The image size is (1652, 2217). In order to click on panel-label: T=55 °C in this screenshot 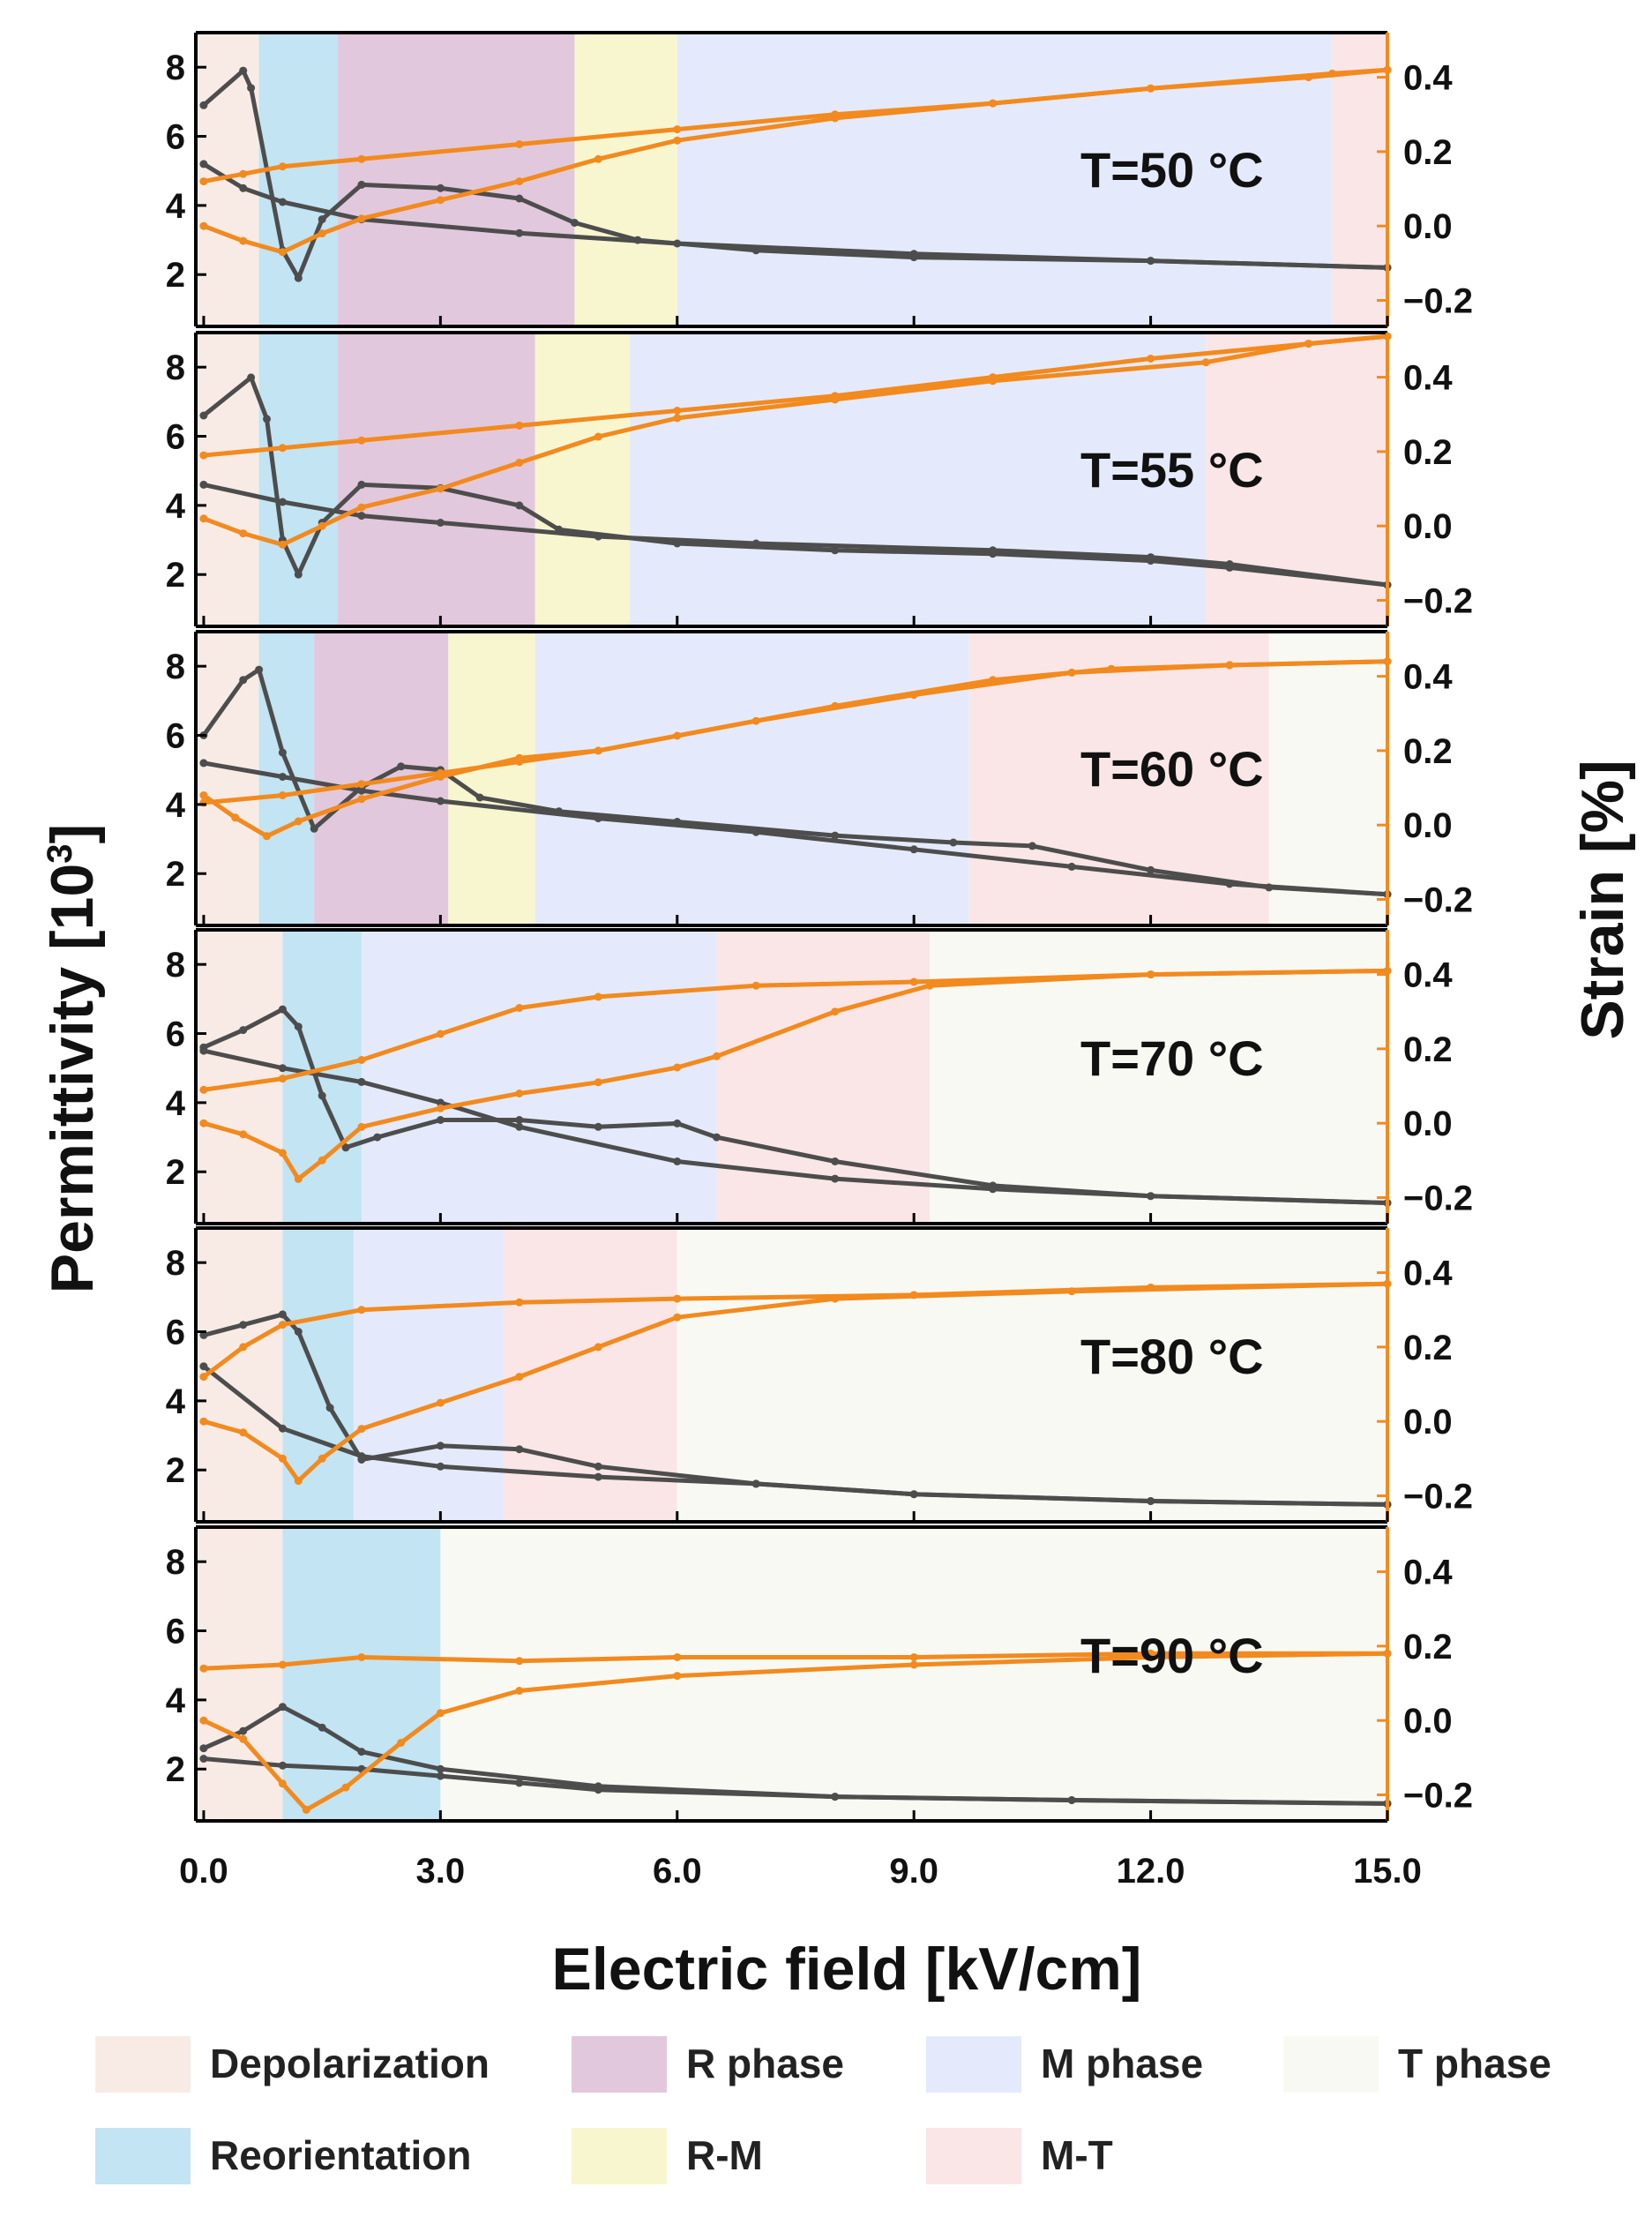, I will do `click(1172, 470)`.